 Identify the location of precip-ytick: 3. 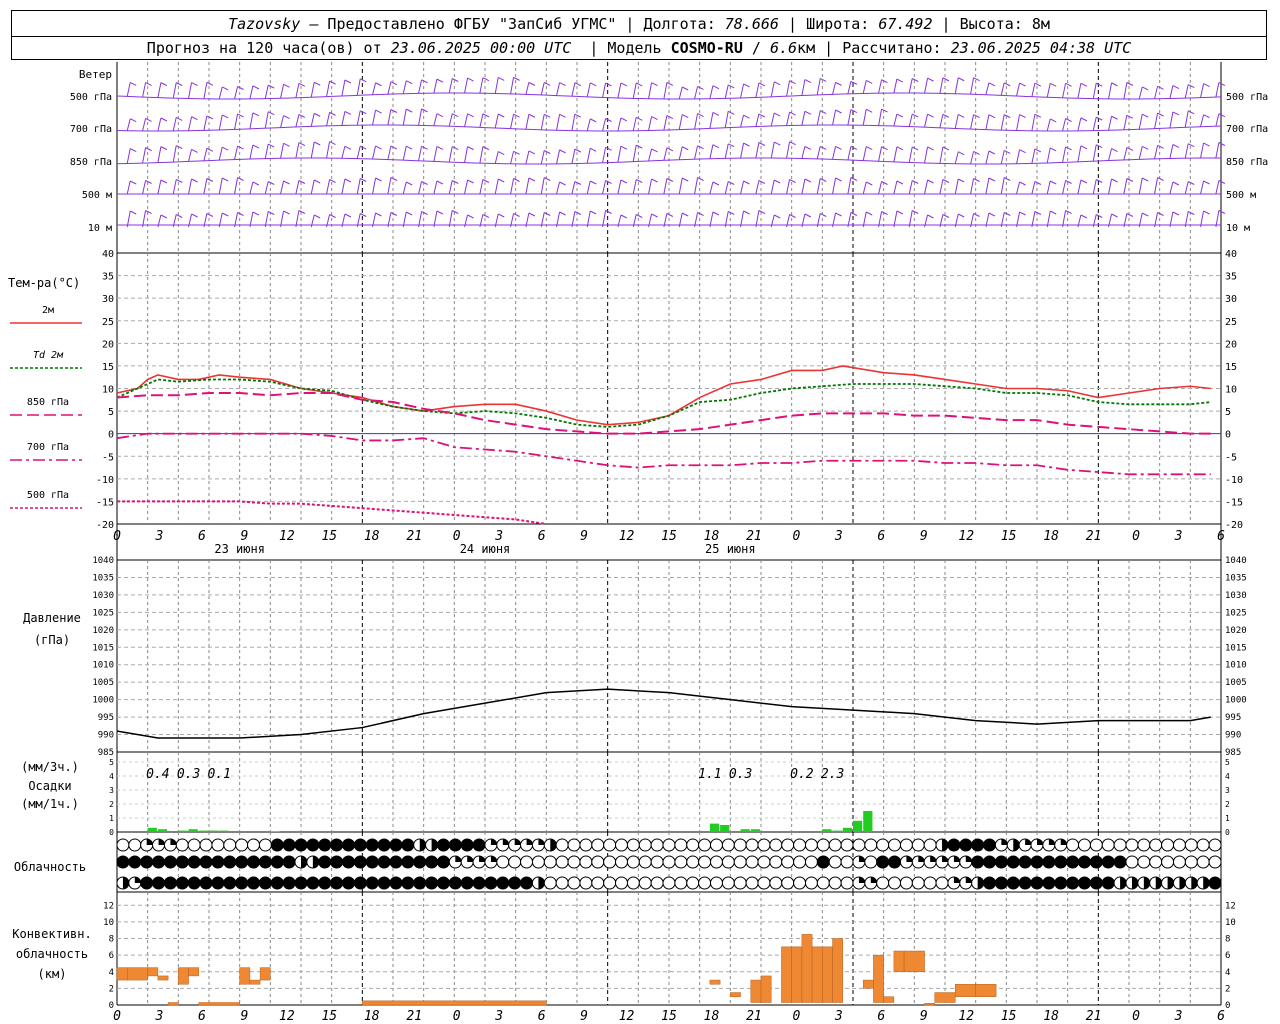
(111, 790).